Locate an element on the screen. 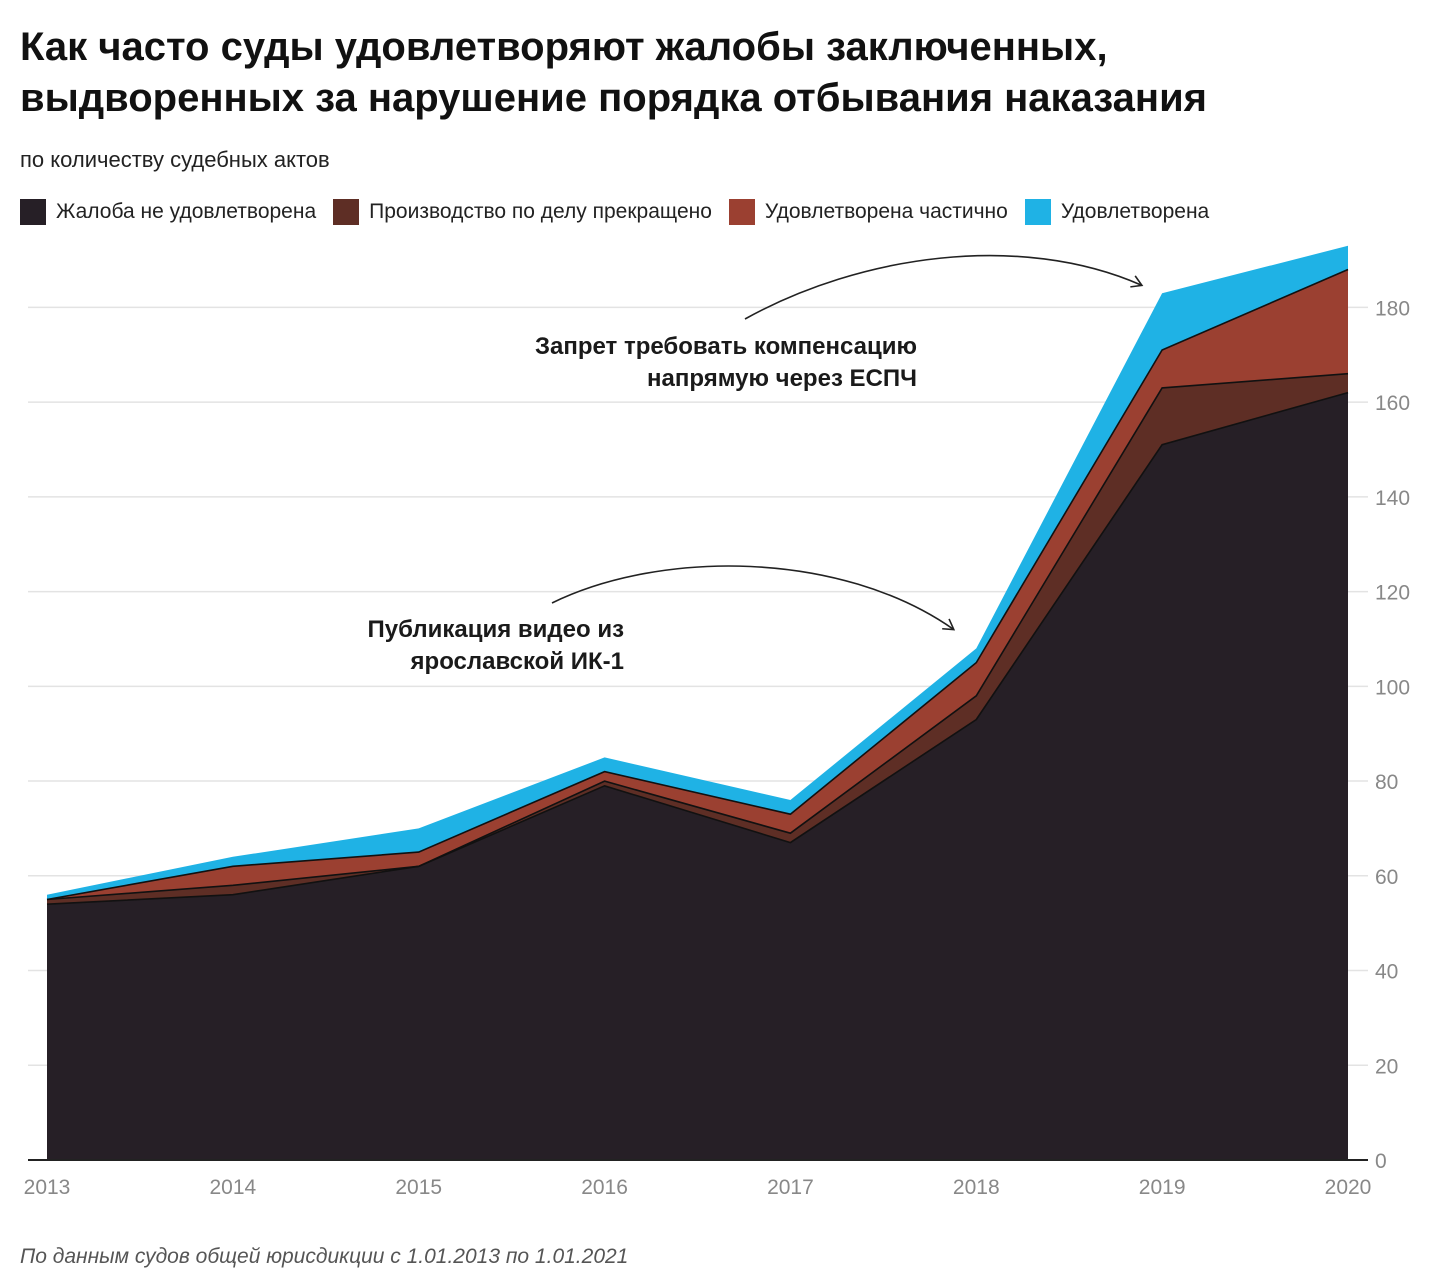  y-tick-label-100: 100 is located at coordinates (1392, 687).